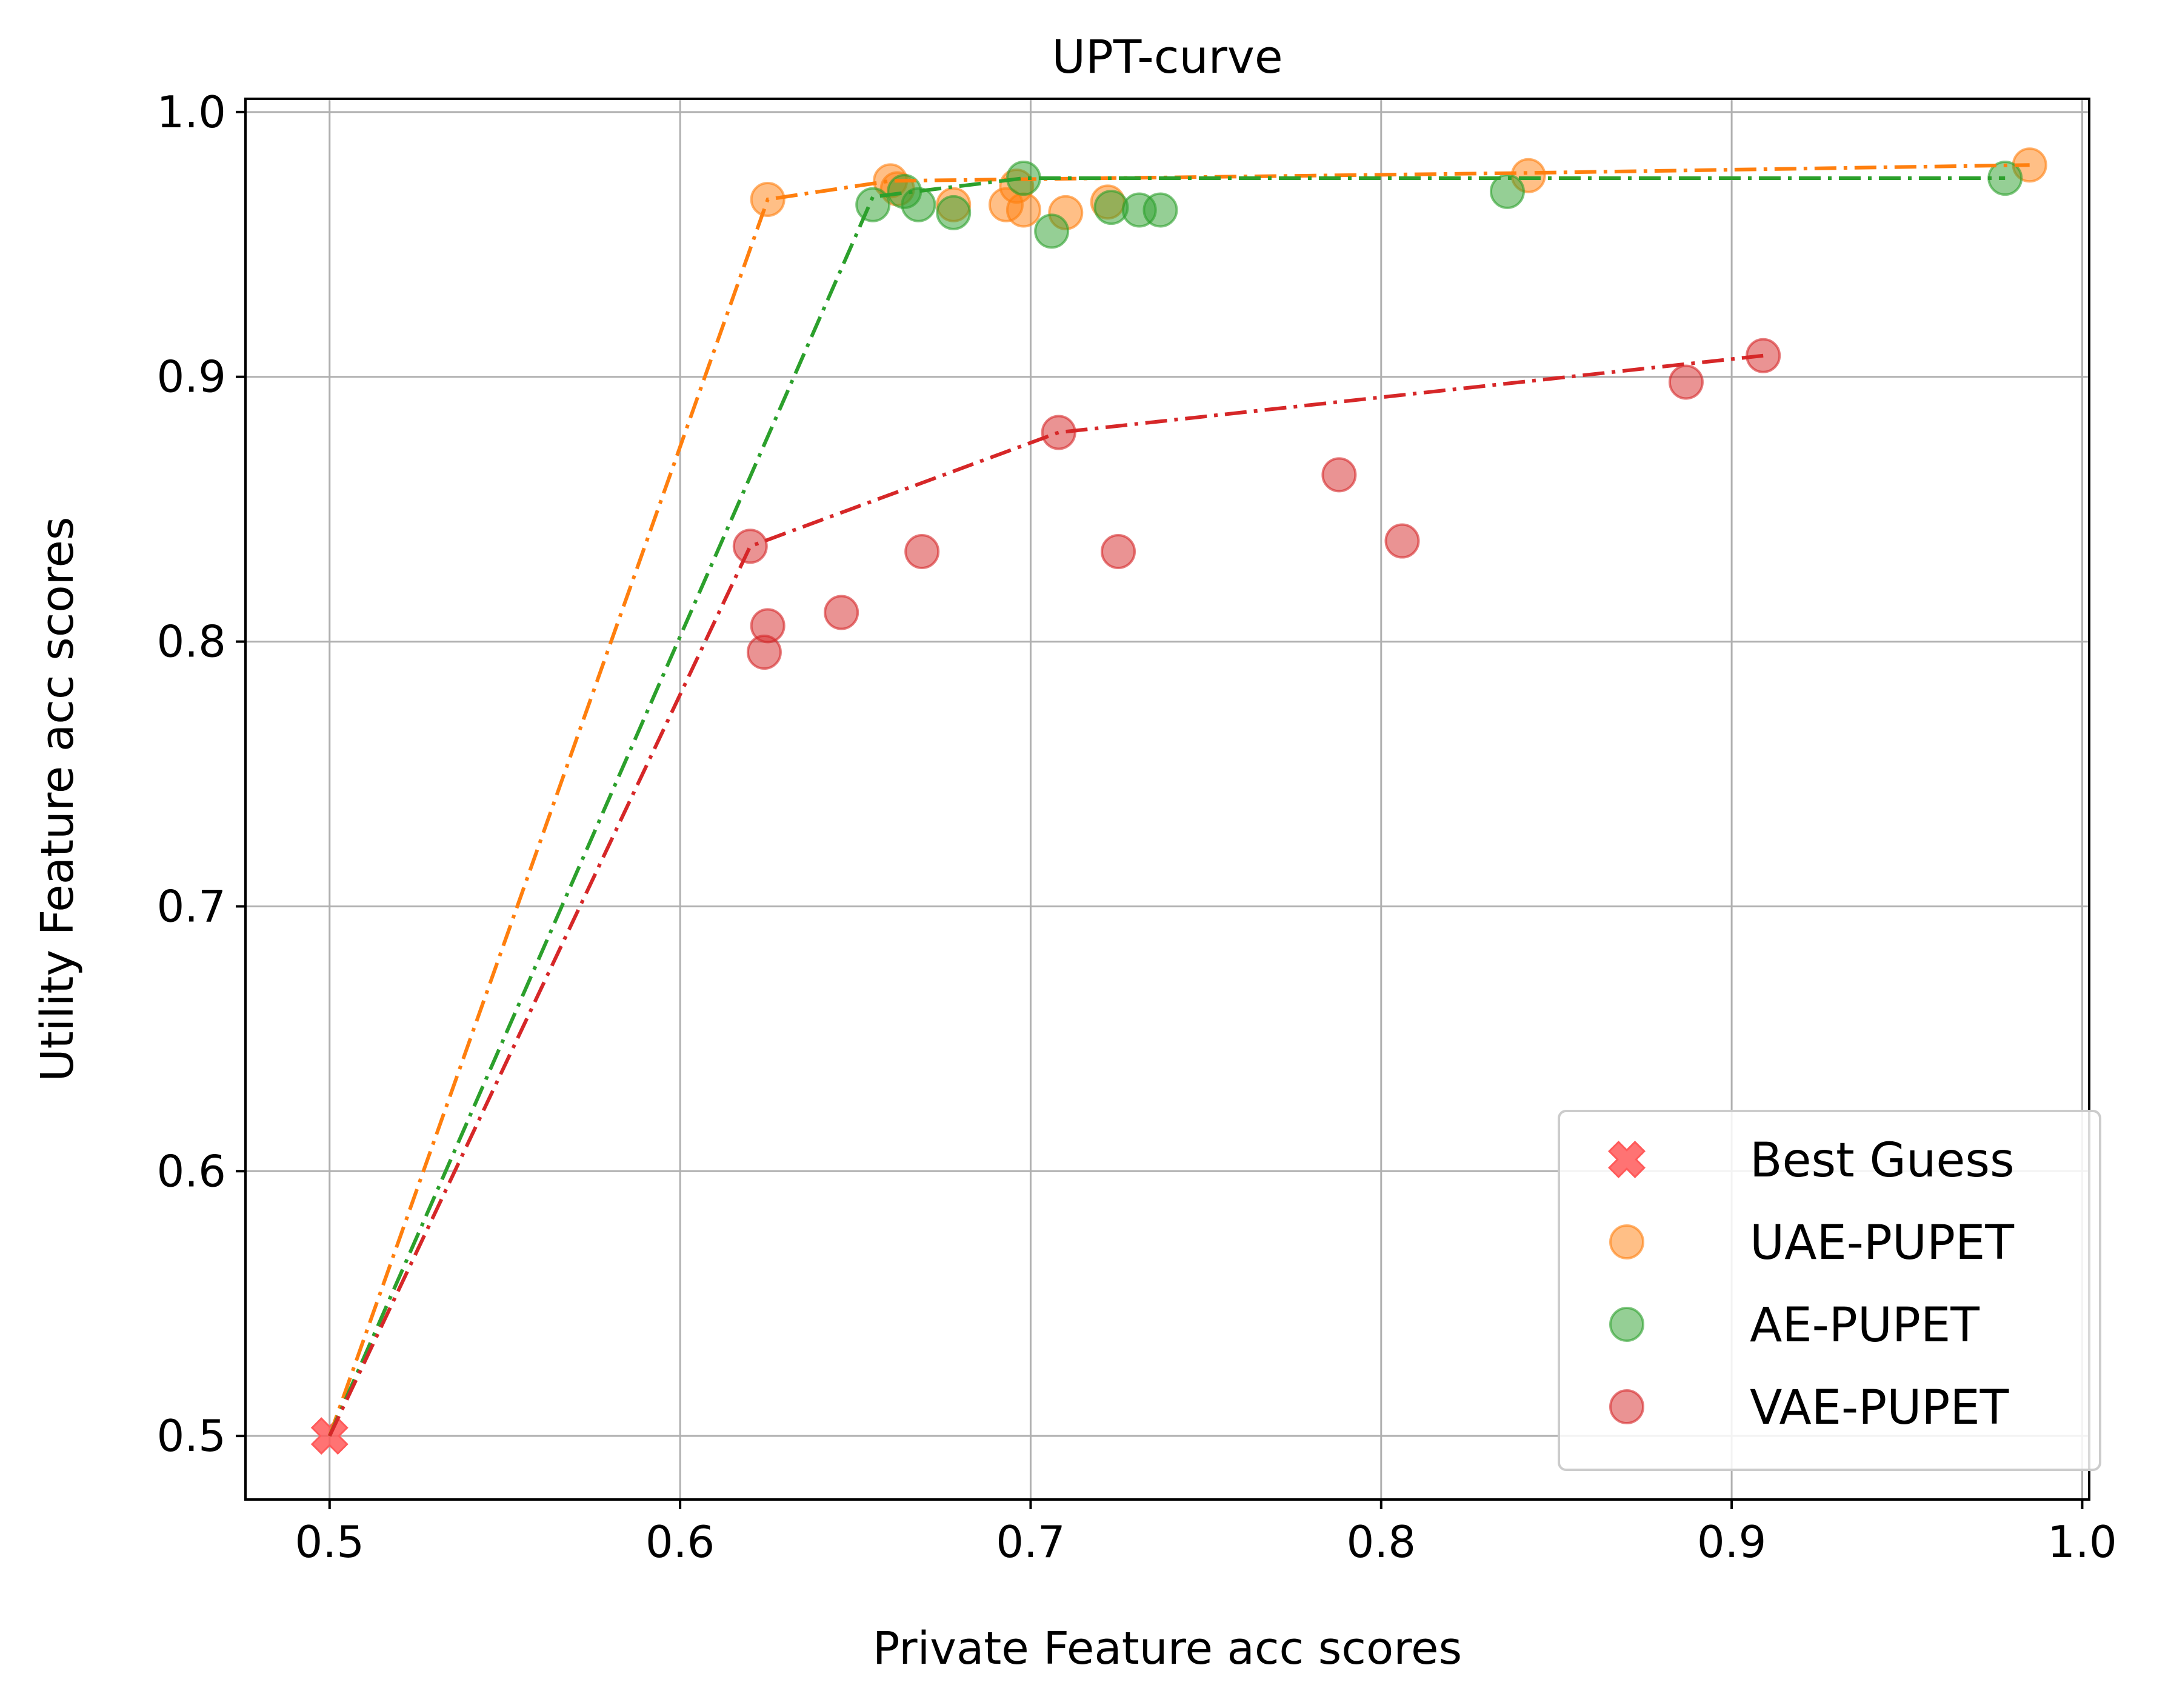 The width and height of the screenshot is (2168, 1708). What do you see at coordinates (1167, 1649) in the screenshot?
I see `x-axis-label: Private Feature acc scores` at bounding box center [1167, 1649].